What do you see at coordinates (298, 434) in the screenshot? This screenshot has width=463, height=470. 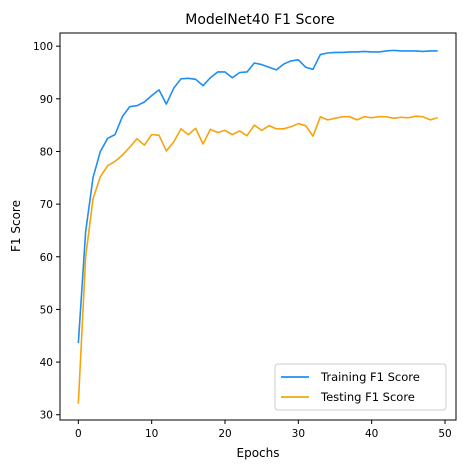 I see `x-tick-label: 30` at bounding box center [298, 434].